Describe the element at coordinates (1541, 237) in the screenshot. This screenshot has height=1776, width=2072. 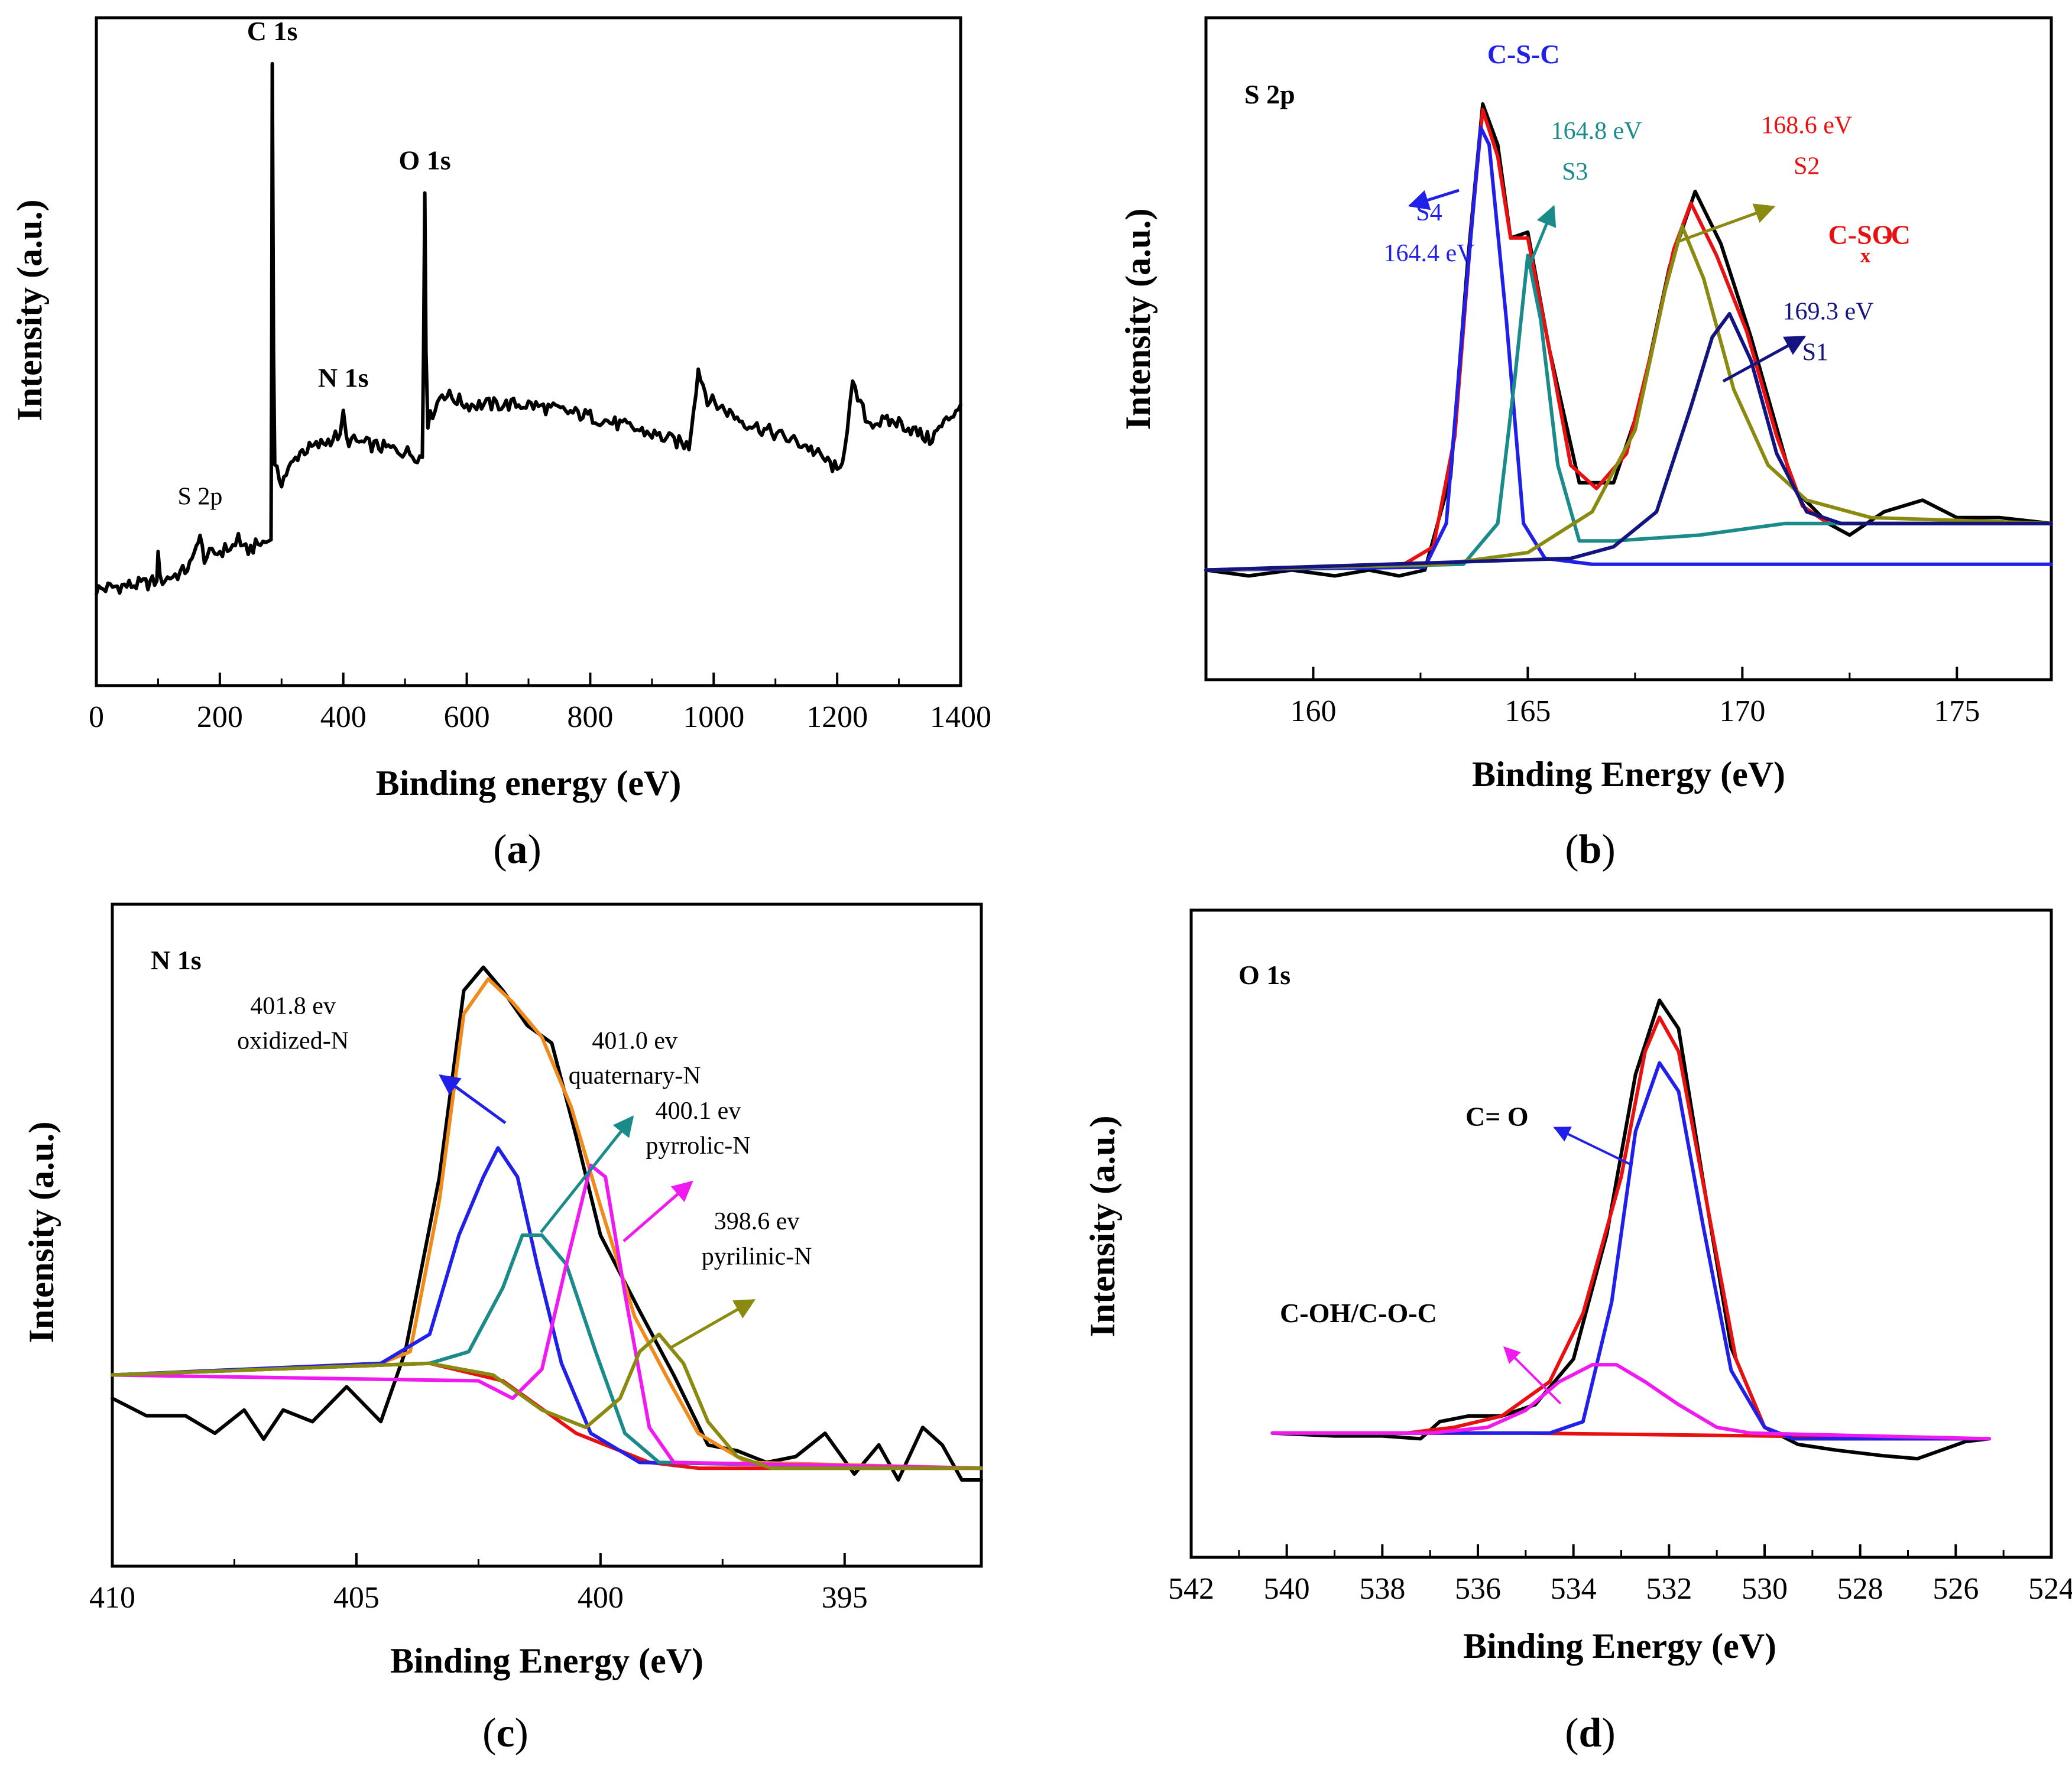
I see `panel-b-arrow-s3` at that location.